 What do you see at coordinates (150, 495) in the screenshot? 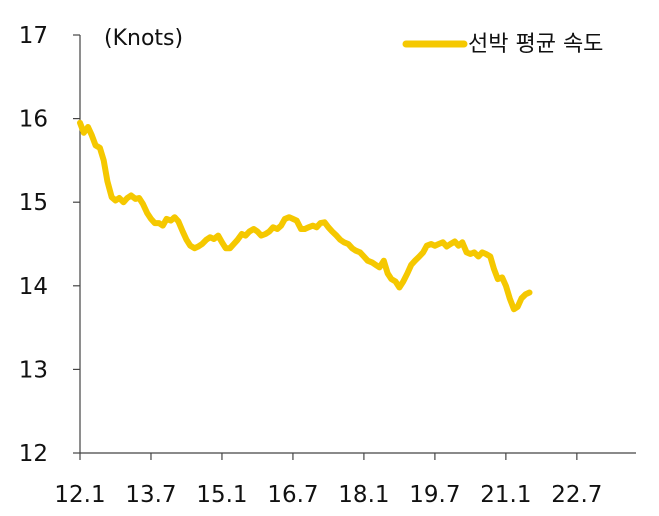
I see `x-tick-label: 13.7` at bounding box center [150, 495].